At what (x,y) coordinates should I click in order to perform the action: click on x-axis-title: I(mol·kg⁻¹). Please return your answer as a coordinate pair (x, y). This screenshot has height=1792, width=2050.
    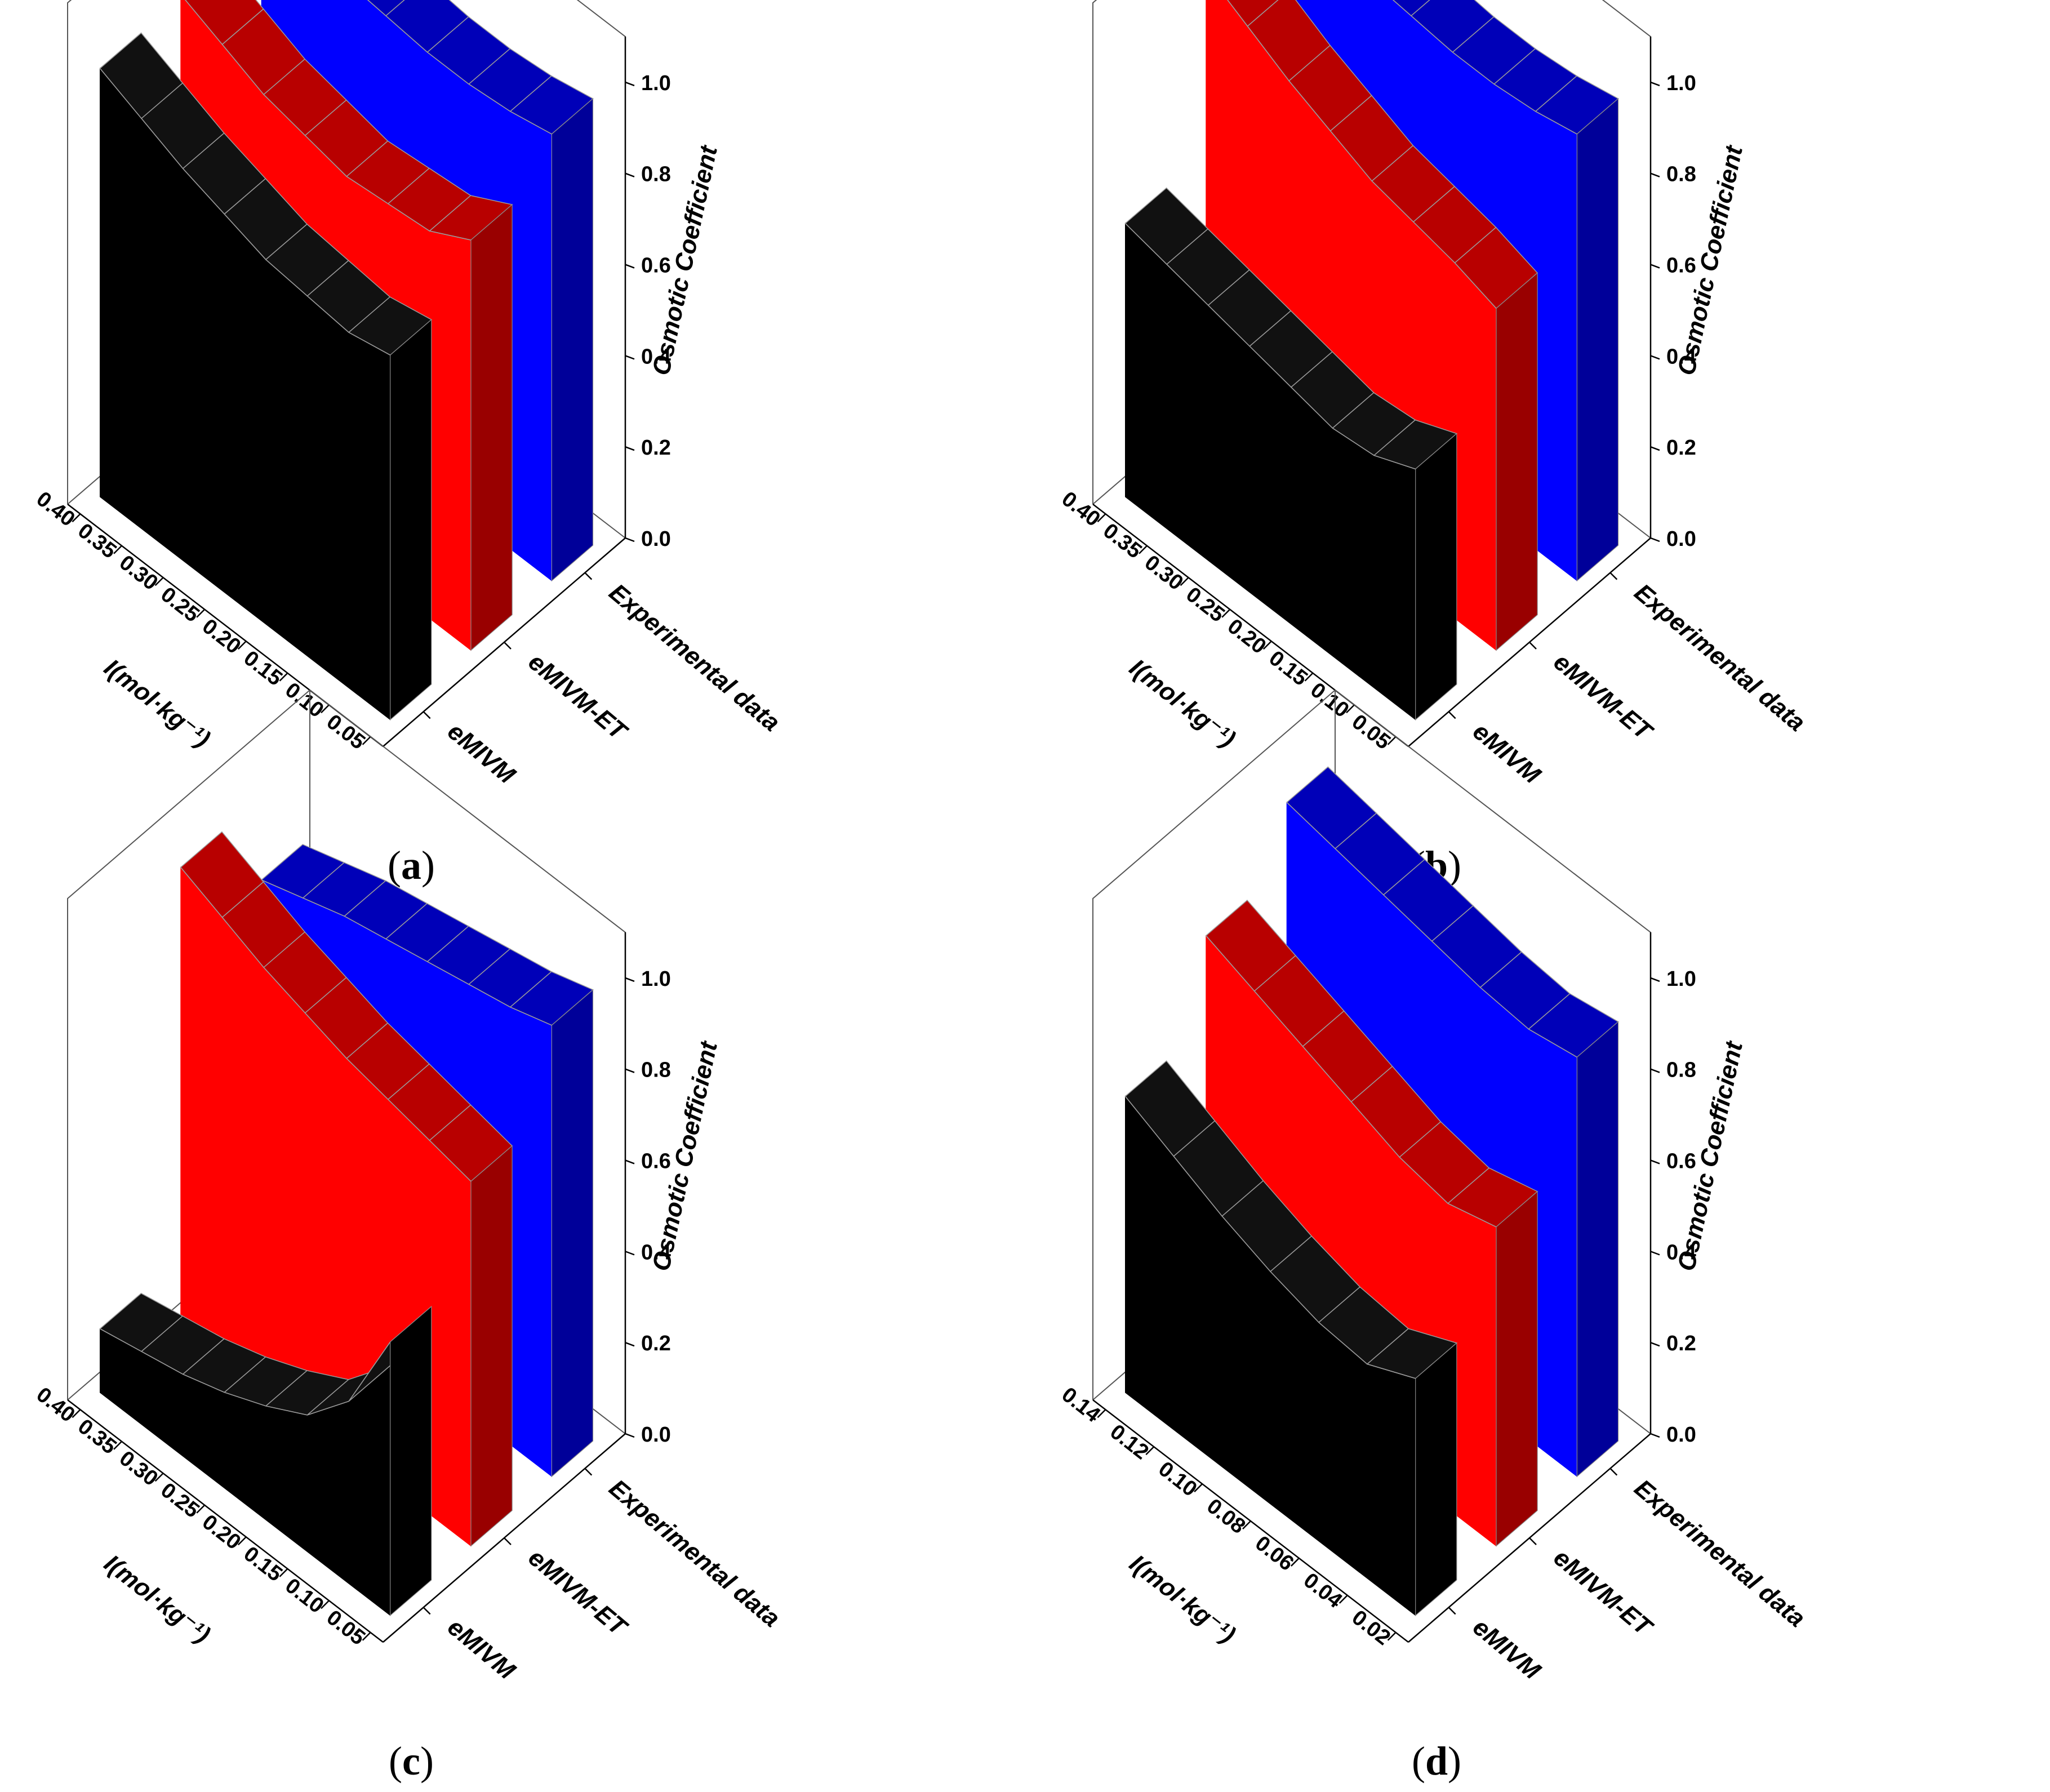
    Looking at the image, I should click on (1182, 1599).